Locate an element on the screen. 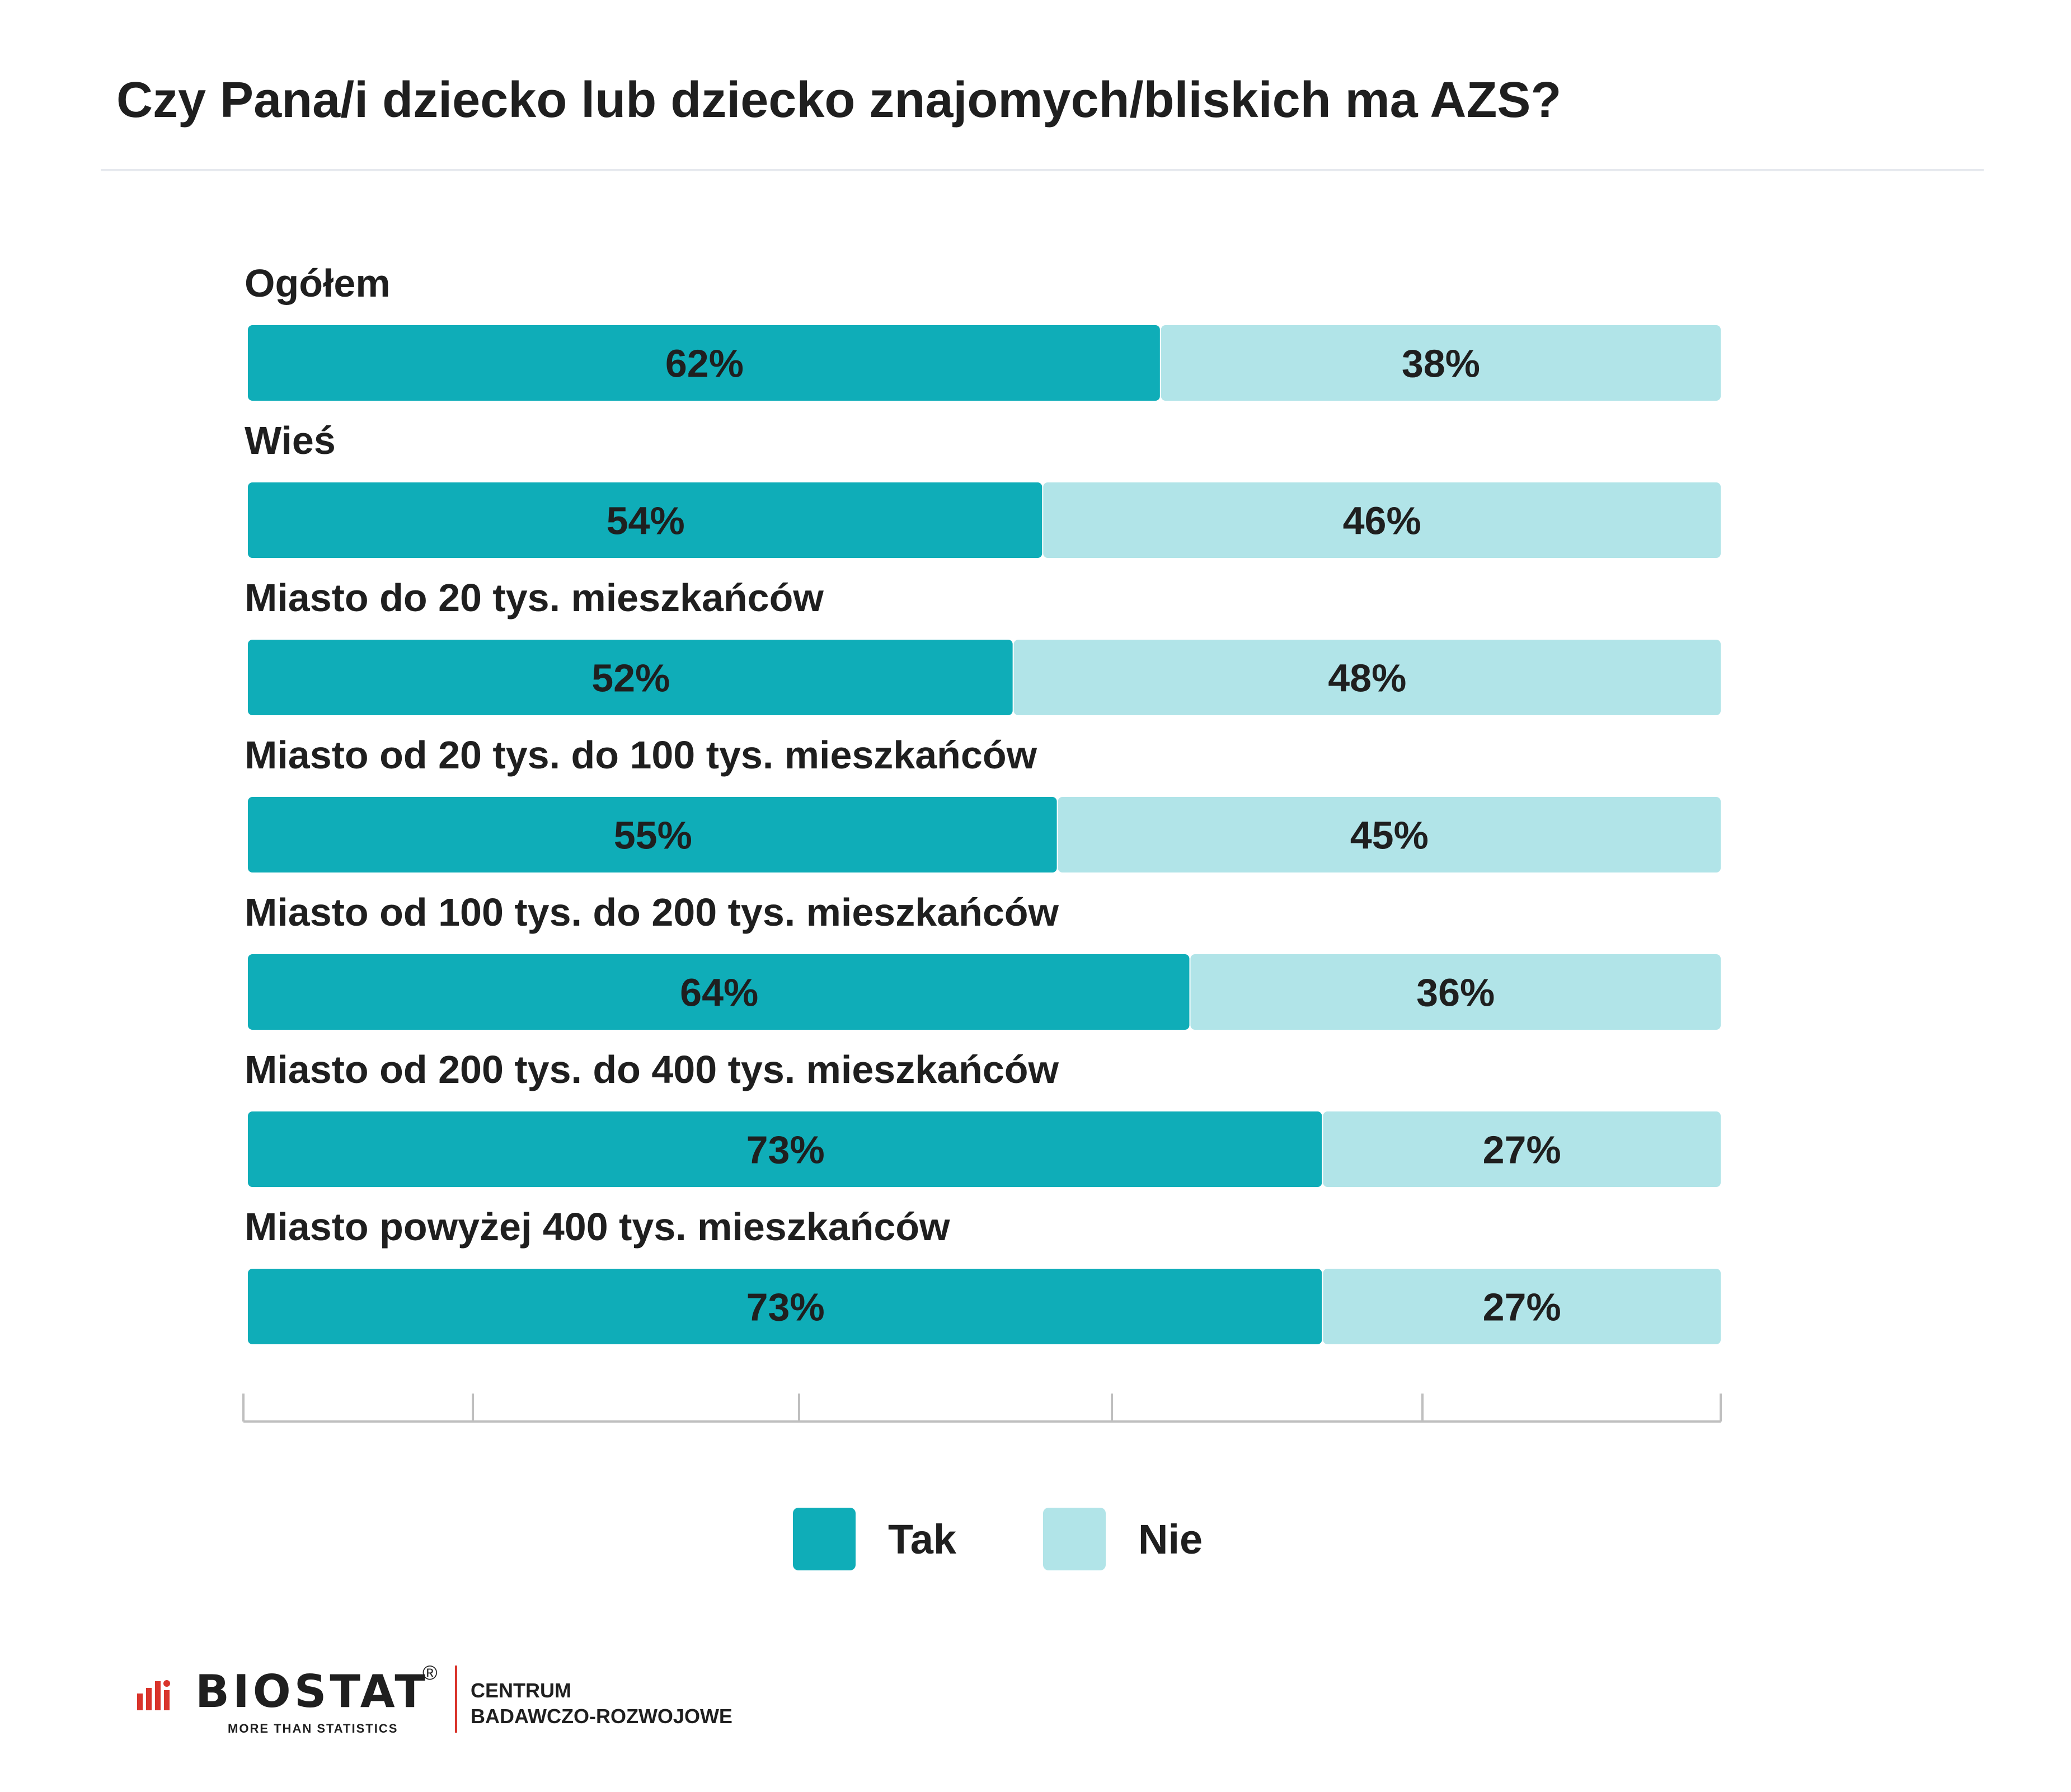 The width and height of the screenshot is (2071, 1792). logo-tagline: MORE THAN STATISTICS is located at coordinates (313, 1728).